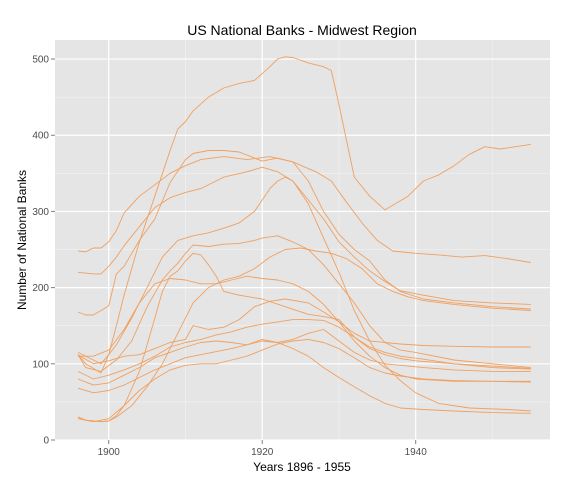  What do you see at coordinates (43, 251) in the screenshot?
I see `y-axis-ticks: 0 100 200 300 400 500` at bounding box center [43, 251].